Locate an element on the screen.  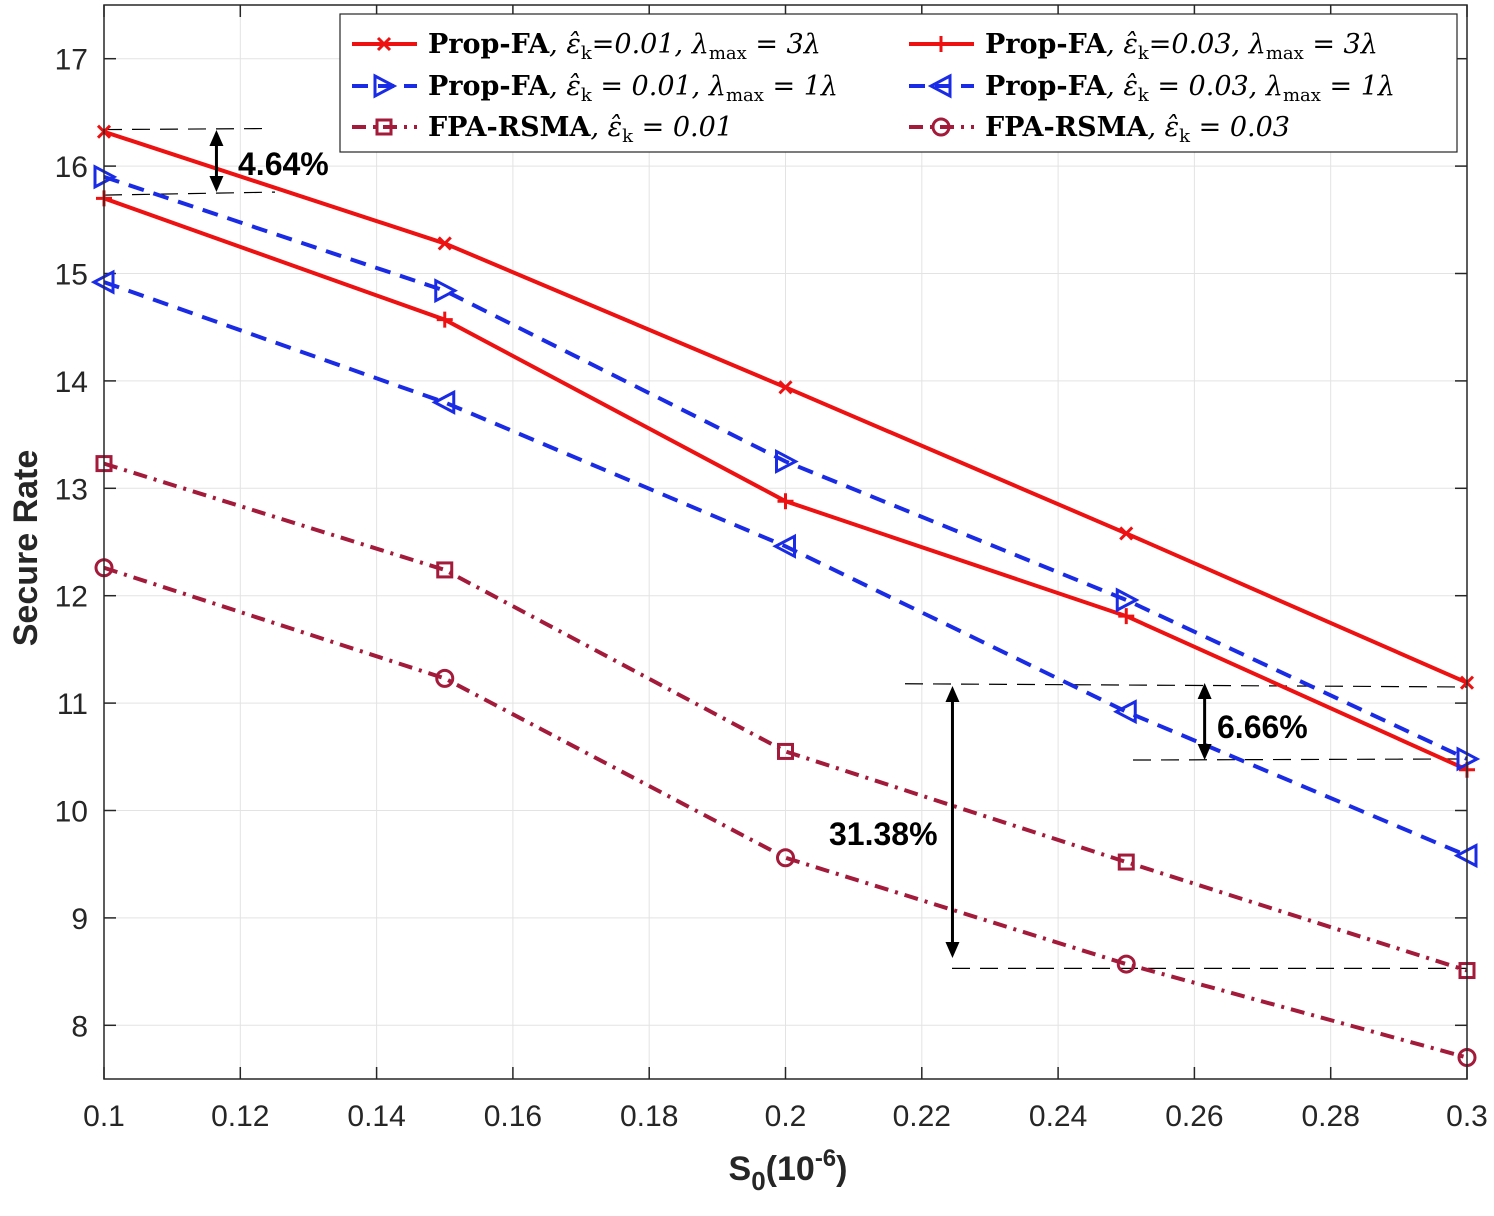
legend-entry: Prop-FA, ε̂k=0.01, λmax = 3λ is located at coordinates (586, 46).